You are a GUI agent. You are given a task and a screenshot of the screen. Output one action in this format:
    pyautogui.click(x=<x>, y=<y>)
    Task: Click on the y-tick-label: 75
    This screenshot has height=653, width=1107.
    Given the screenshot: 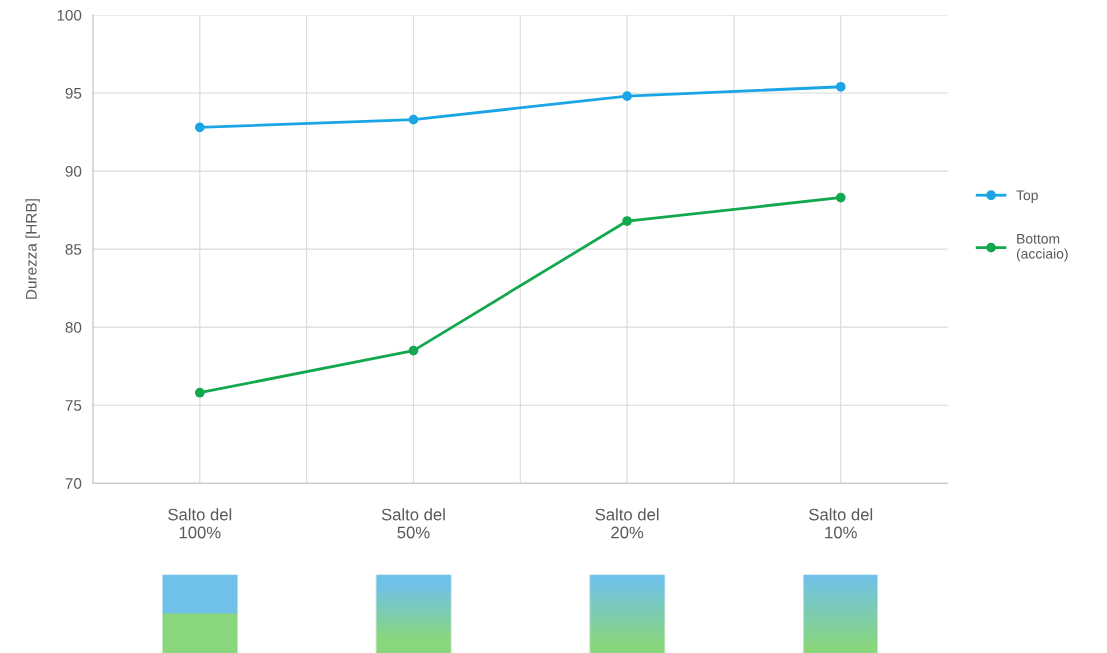 What is the action you would take?
    pyautogui.click(x=73, y=405)
    